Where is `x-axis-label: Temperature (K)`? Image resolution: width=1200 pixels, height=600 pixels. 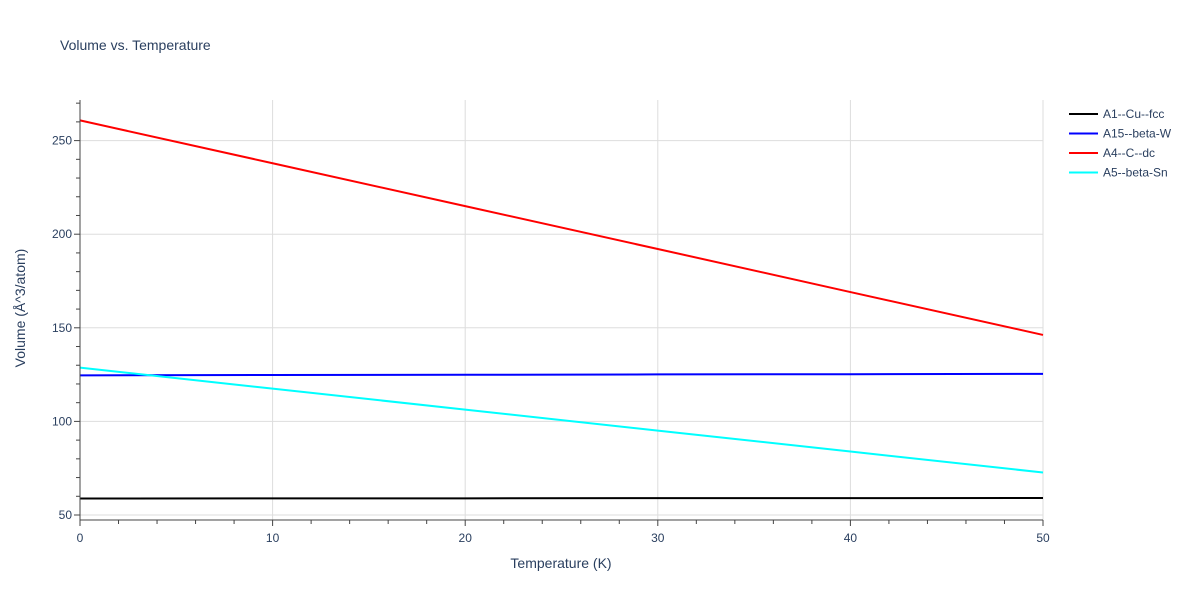
x-axis-label: Temperature (K) is located at coordinates (560, 563).